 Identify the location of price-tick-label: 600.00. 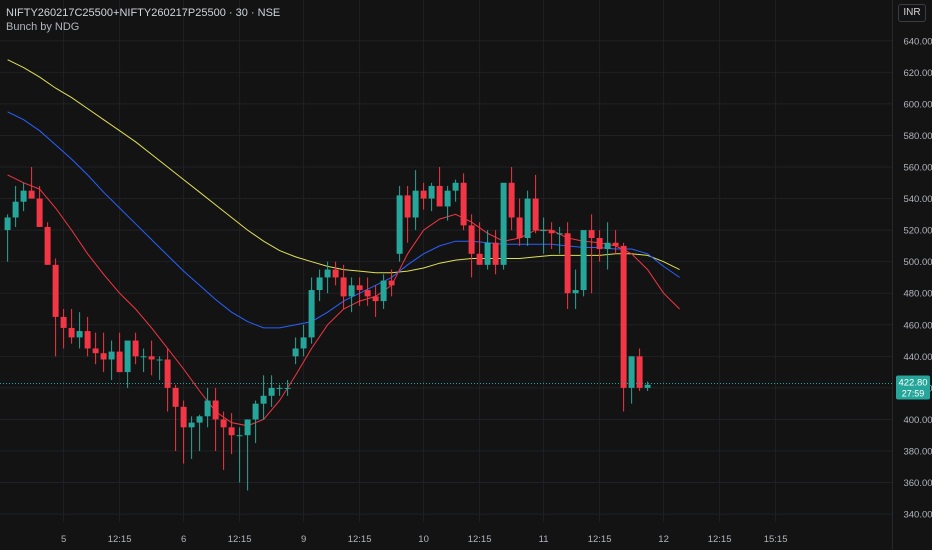
(917, 104).